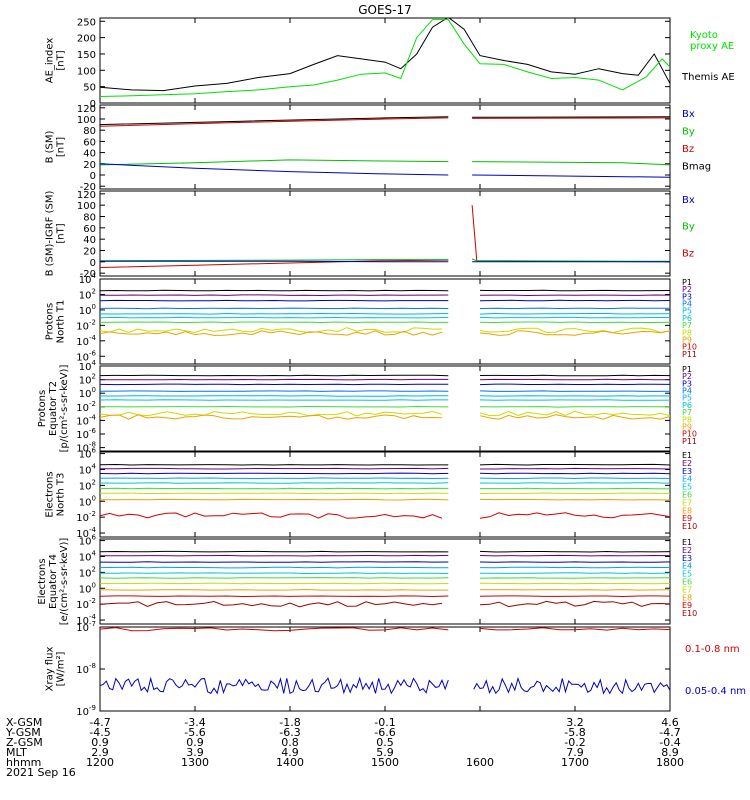 The image size is (750, 800). I want to click on y-tick-label: 20, so click(89, 165).